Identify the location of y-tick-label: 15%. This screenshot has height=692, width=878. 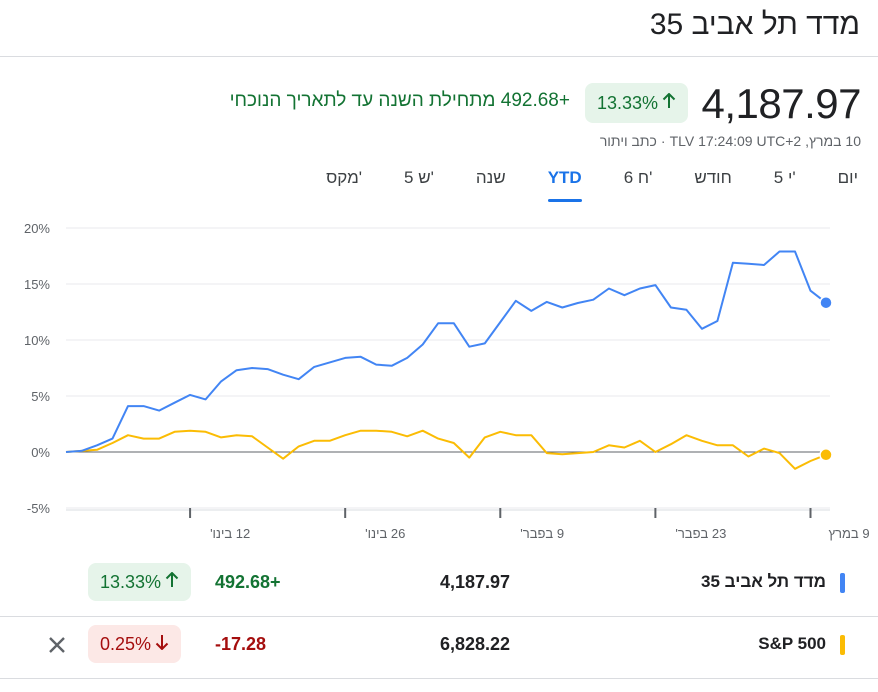
(37, 284).